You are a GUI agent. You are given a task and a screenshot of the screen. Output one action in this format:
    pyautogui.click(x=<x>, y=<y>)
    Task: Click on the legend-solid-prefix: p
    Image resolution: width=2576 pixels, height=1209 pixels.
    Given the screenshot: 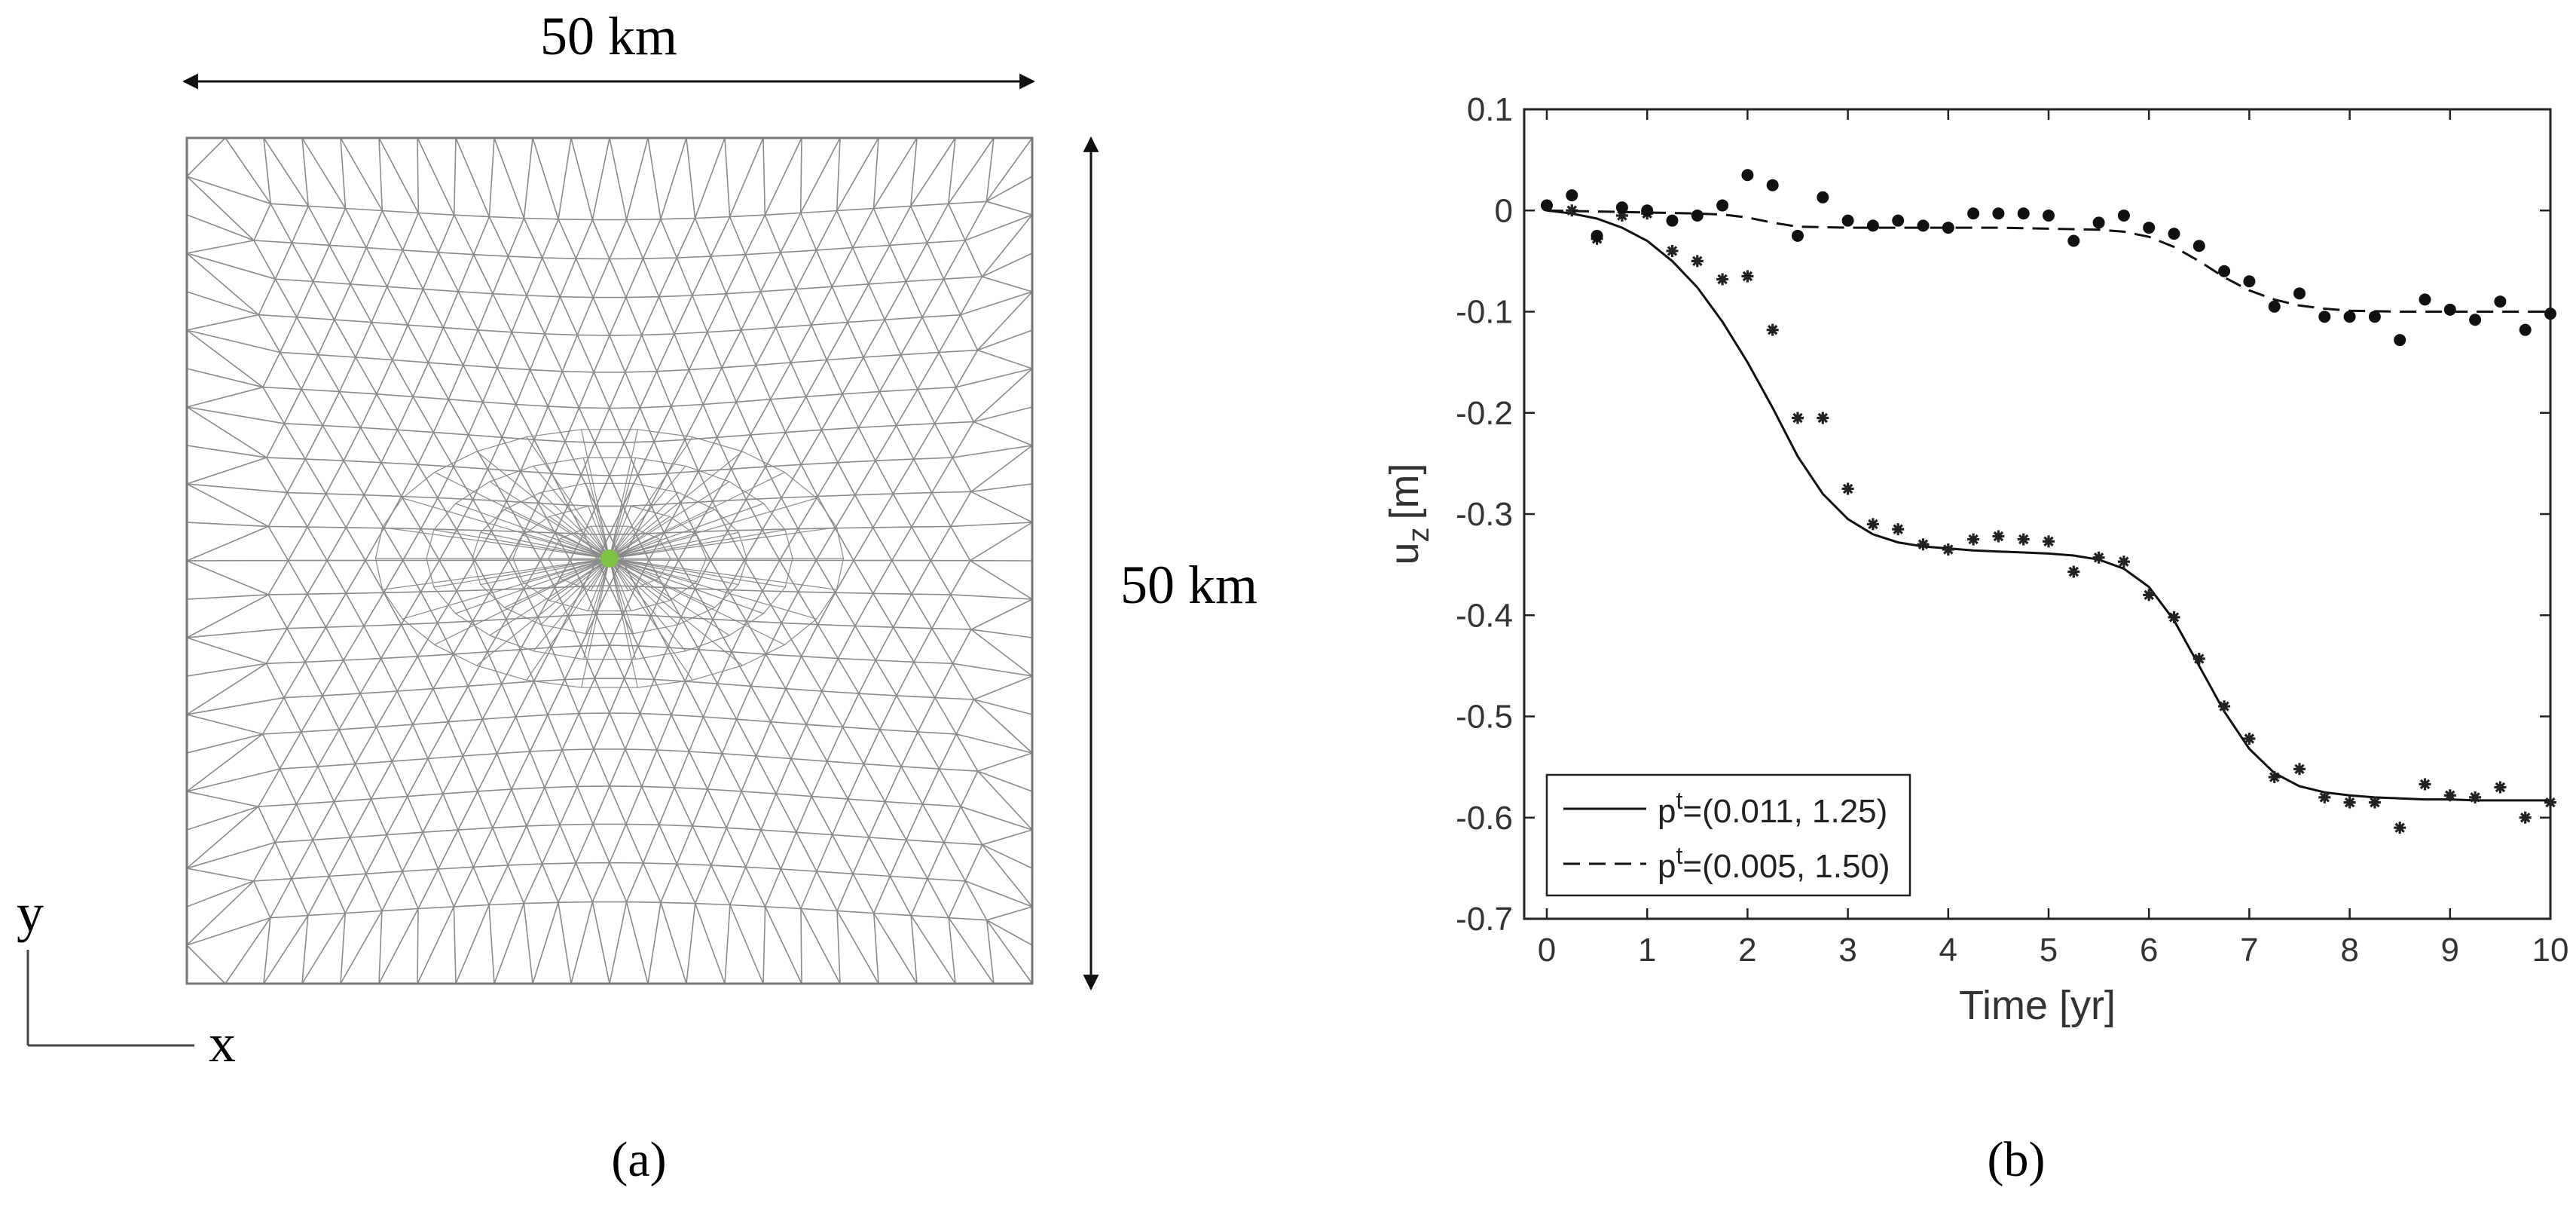 What is the action you would take?
    pyautogui.click(x=1667, y=811)
    